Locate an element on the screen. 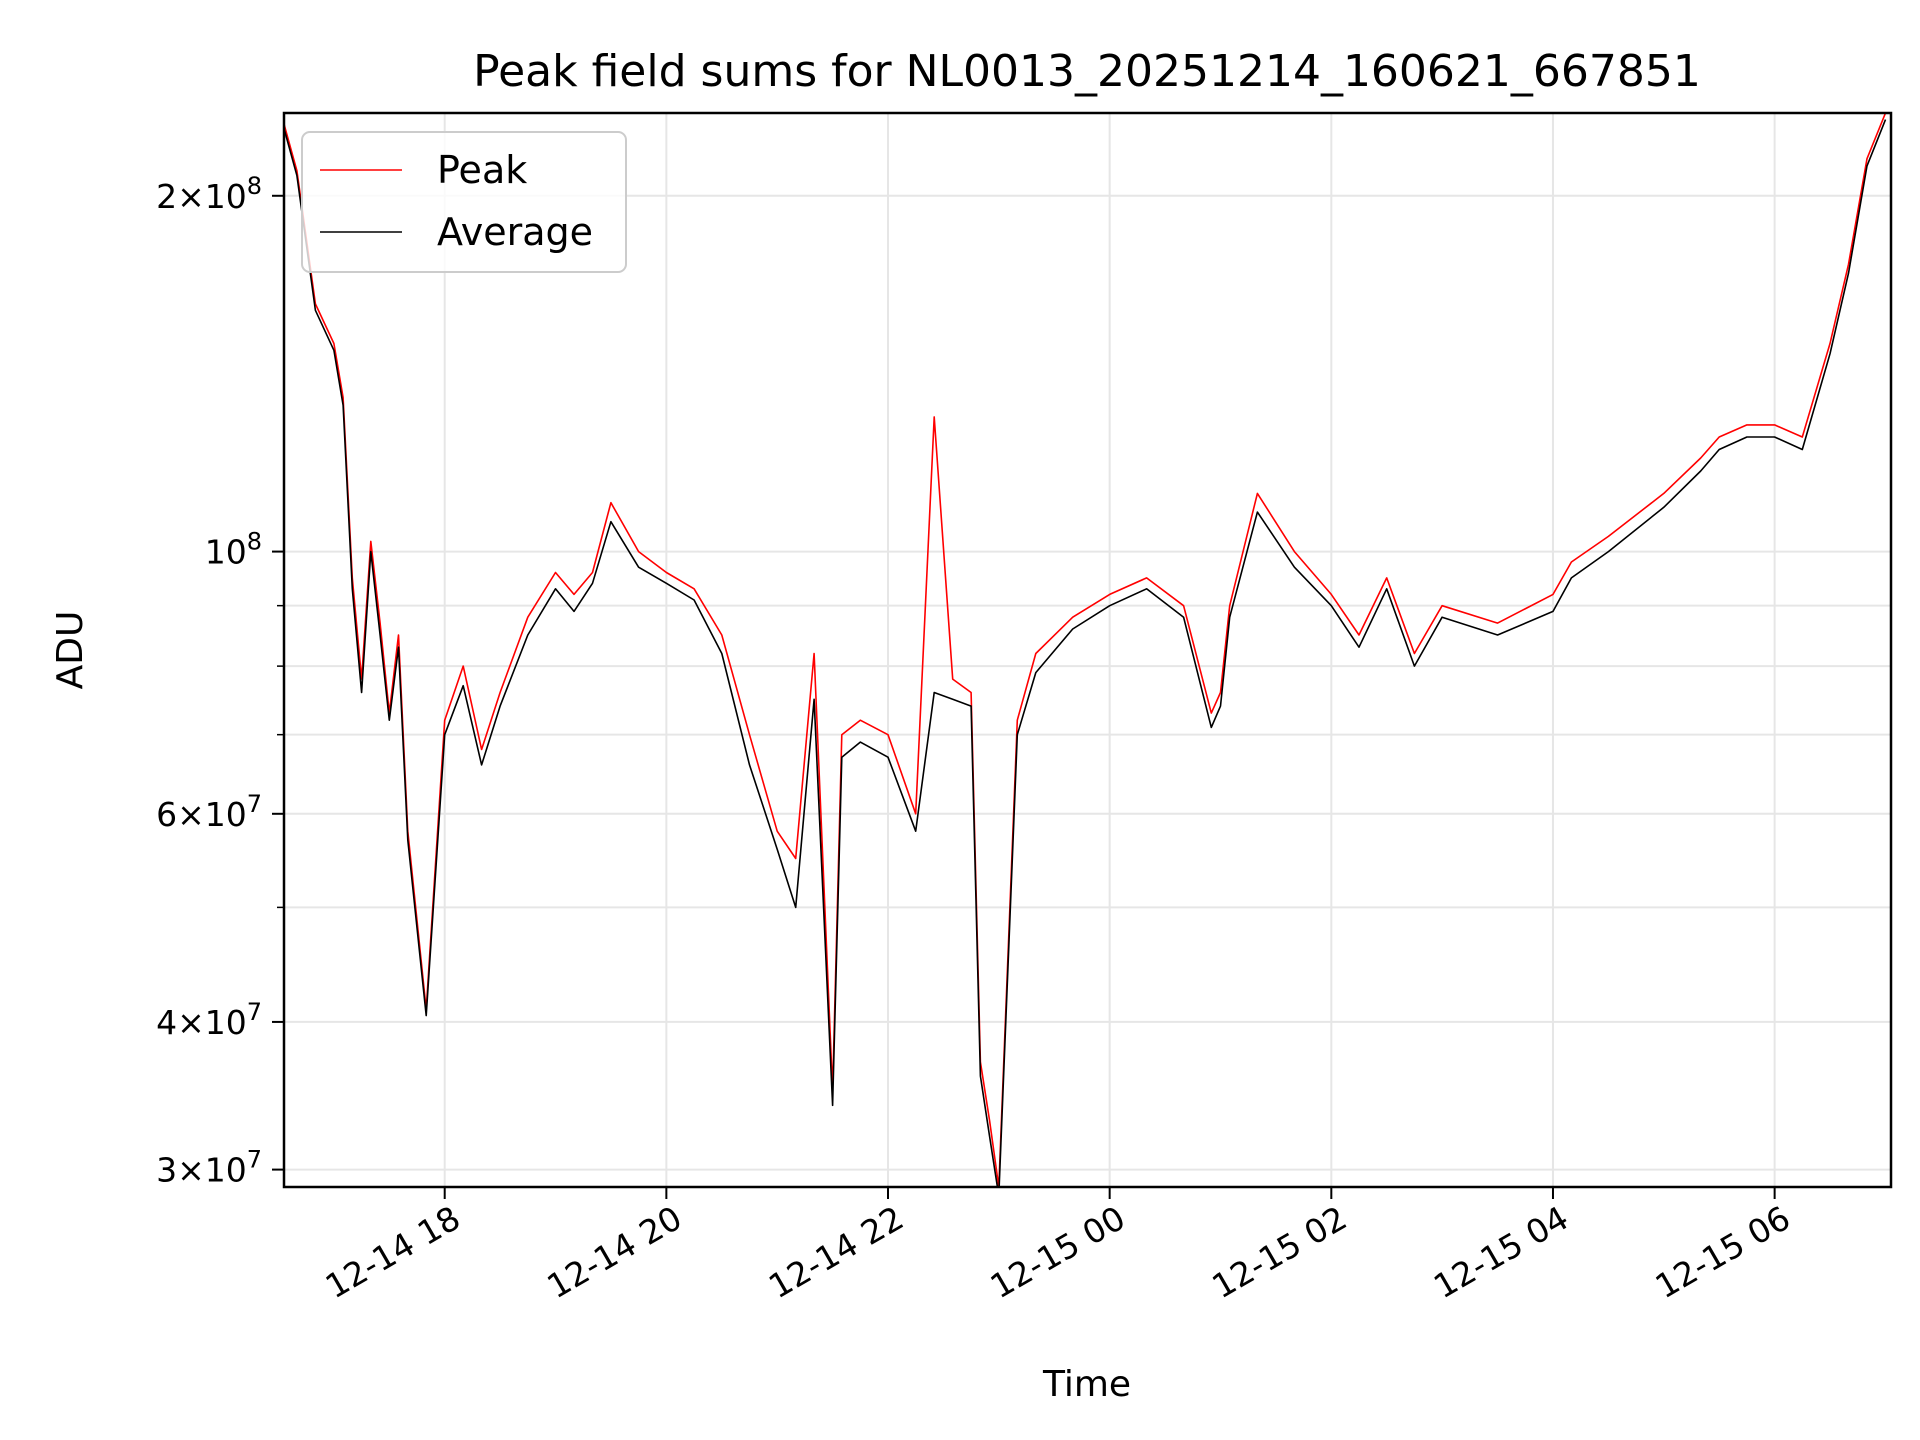  legend-box is located at coordinates (464, 202).